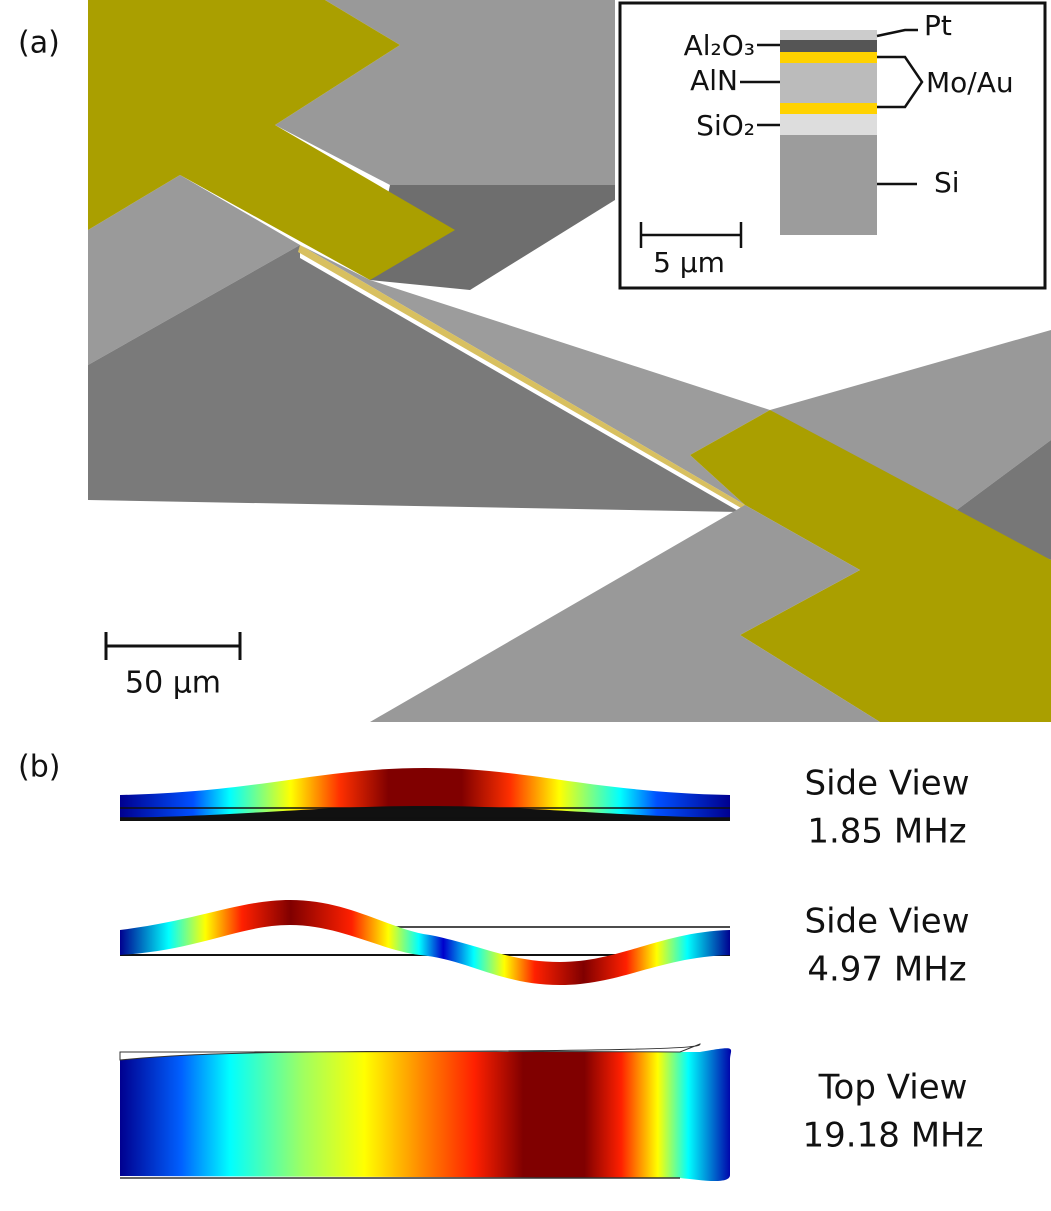 The height and width of the screenshot is (1211, 1051). Describe the element at coordinates (689, 262) in the screenshot. I see `scale-label: 5 µm` at that location.